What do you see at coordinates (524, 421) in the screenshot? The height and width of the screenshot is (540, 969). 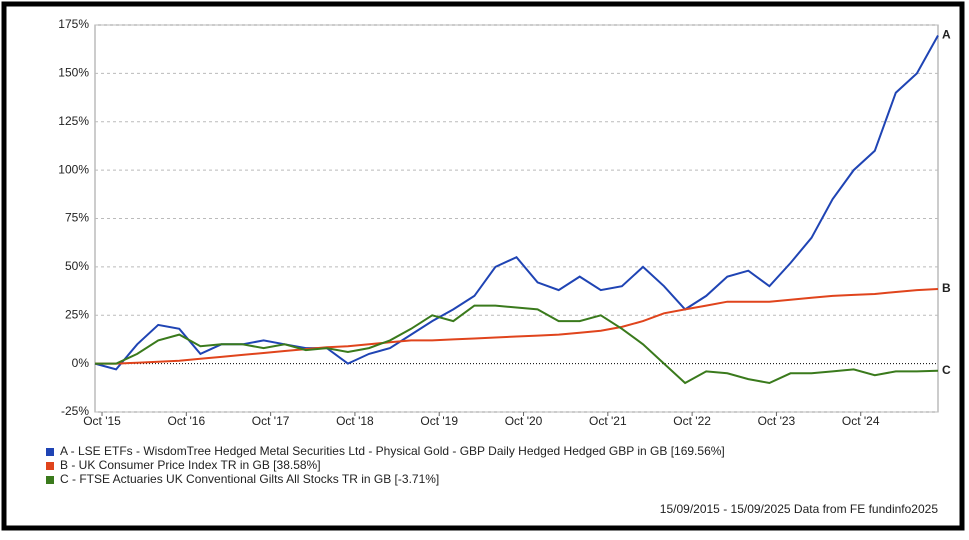 I see `x-tick-label: Oct '20` at bounding box center [524, 421].